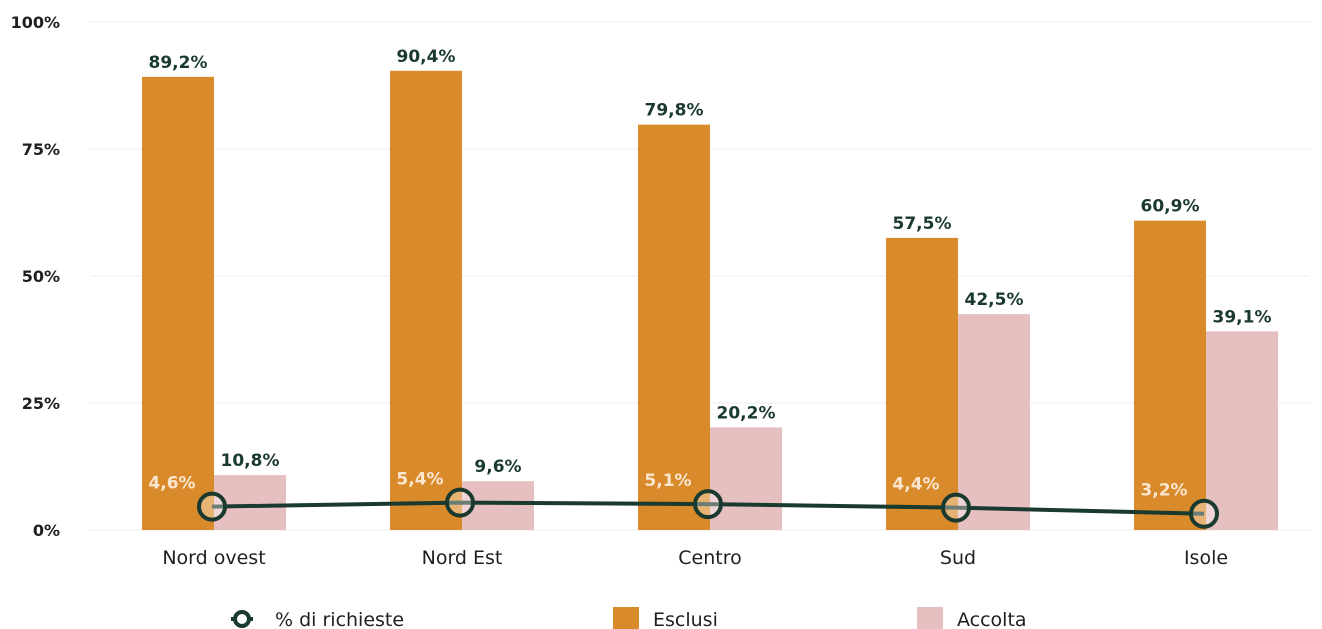  I want to click on line-value-label: 3,2%, so click(1163, 491).